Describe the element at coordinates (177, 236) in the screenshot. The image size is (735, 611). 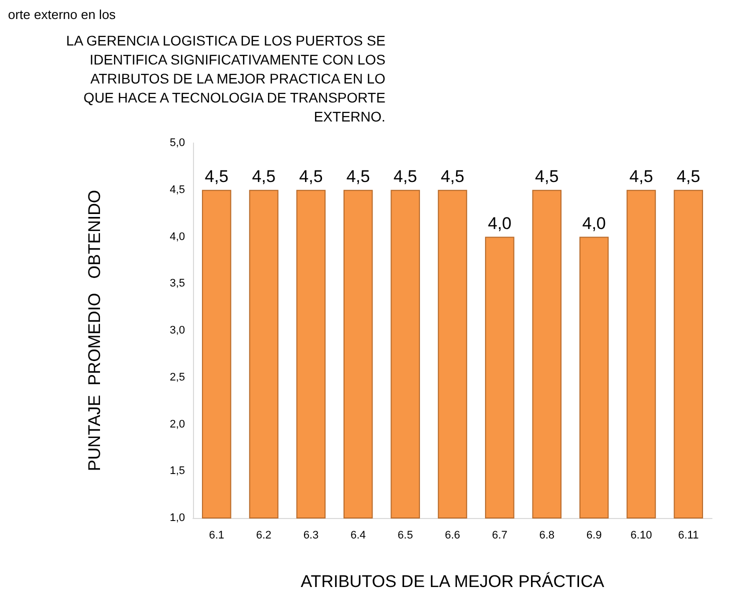
I see `y-tick-label: 4,0` at that location.